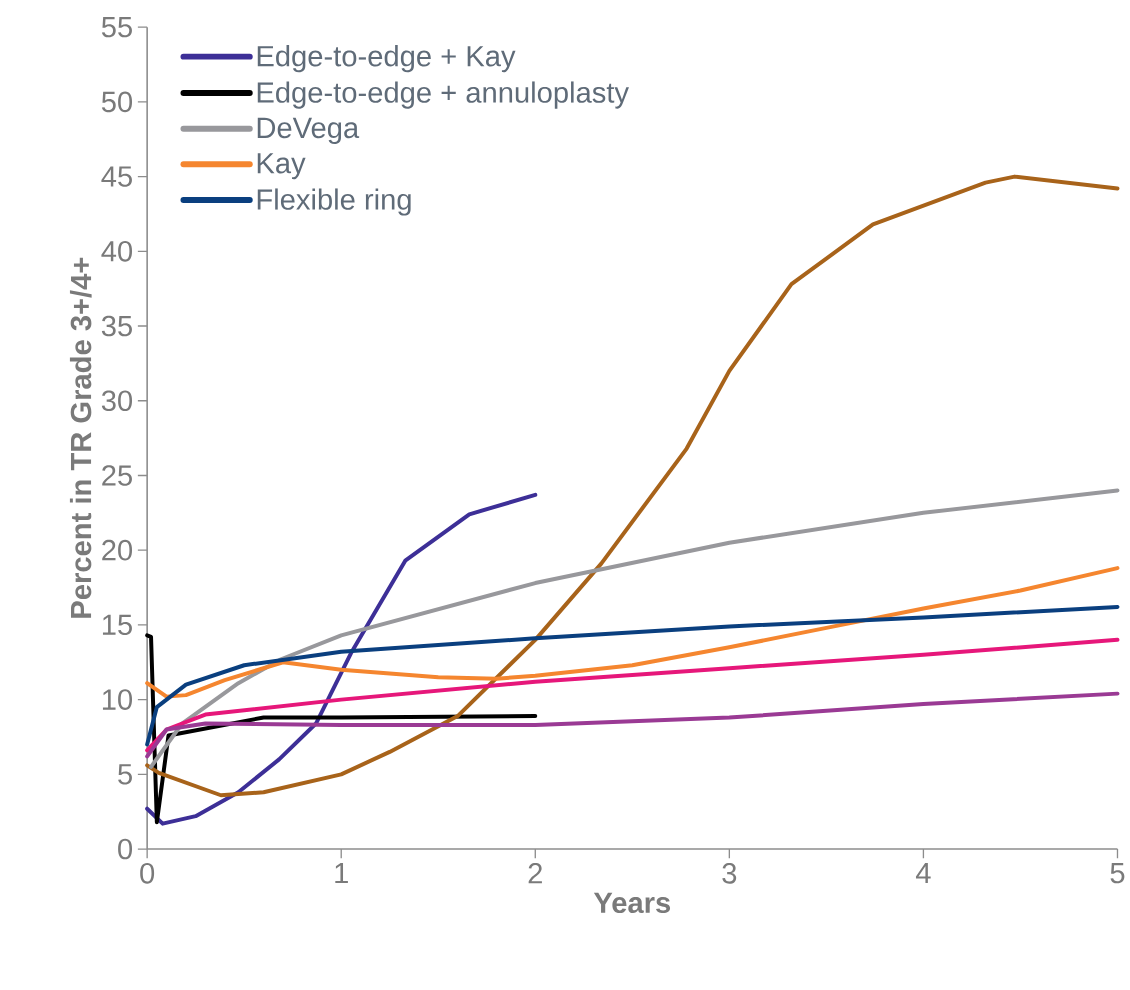  I want to click on legend-label: Flexible ring, so click(334, 202).